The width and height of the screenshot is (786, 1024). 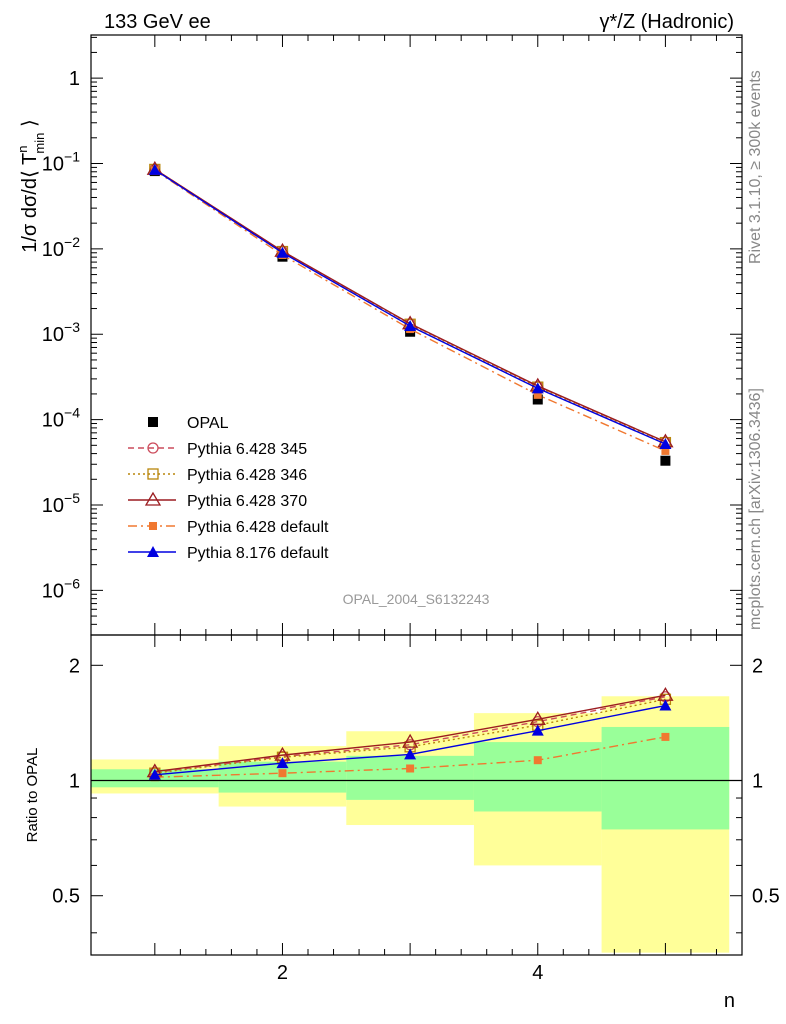 I want to click on x-axis-title: n, so click(x=729, y=1001).